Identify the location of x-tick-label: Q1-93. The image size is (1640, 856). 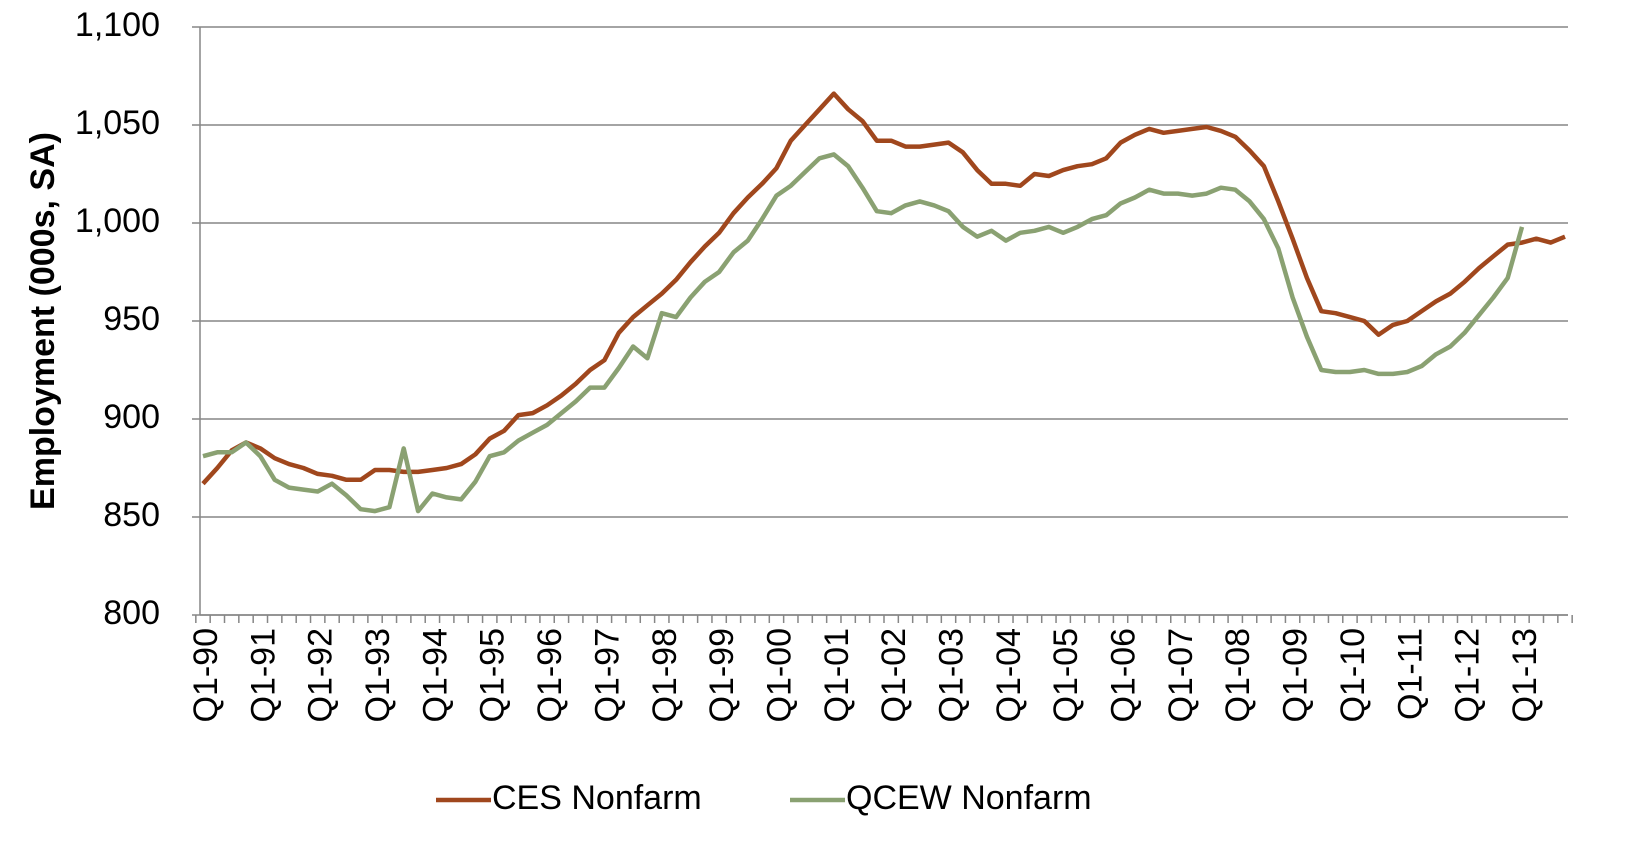
(378, 675).